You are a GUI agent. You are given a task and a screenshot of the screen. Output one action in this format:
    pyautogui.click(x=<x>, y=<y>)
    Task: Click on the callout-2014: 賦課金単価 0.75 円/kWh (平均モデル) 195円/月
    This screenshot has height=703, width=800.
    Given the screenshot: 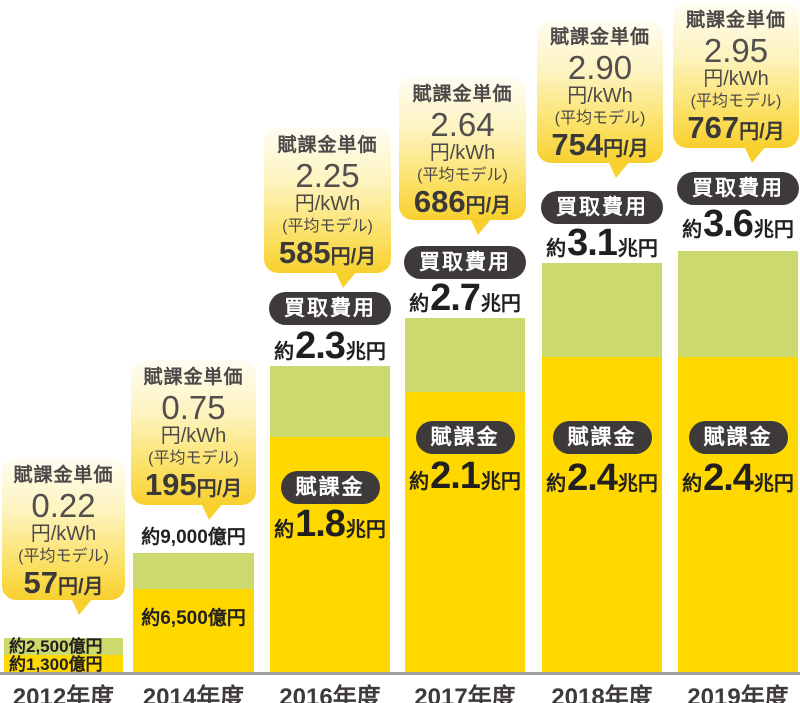 What is the action you would take?
    pyautogui.click(x=193, y=440)
    